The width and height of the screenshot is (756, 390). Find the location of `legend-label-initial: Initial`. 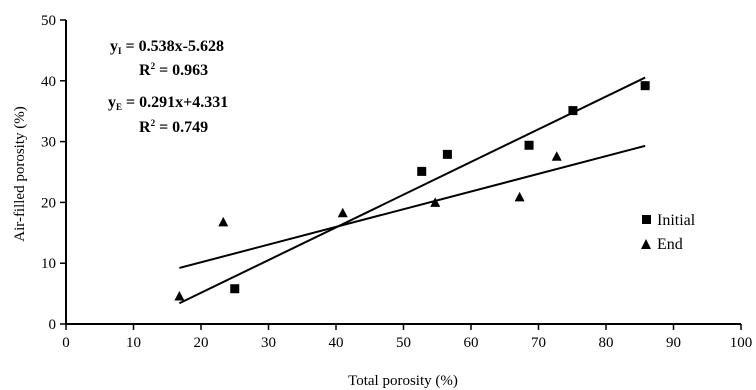

legend-label-initial: Initial is located at coordinates (676, 220).